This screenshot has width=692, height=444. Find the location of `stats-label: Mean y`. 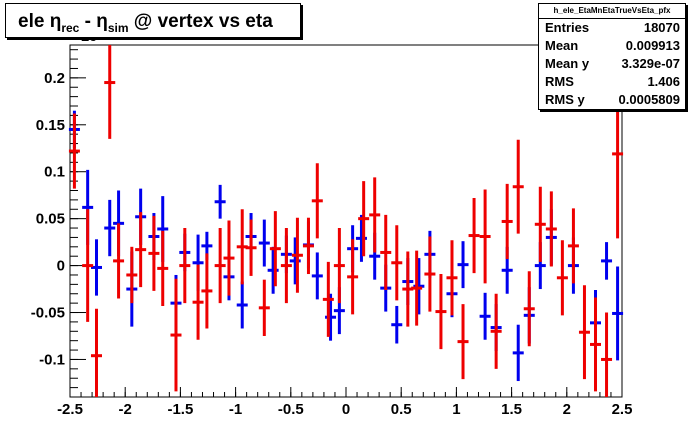

stats-label: Mean y is located at coordinates (567, 63).